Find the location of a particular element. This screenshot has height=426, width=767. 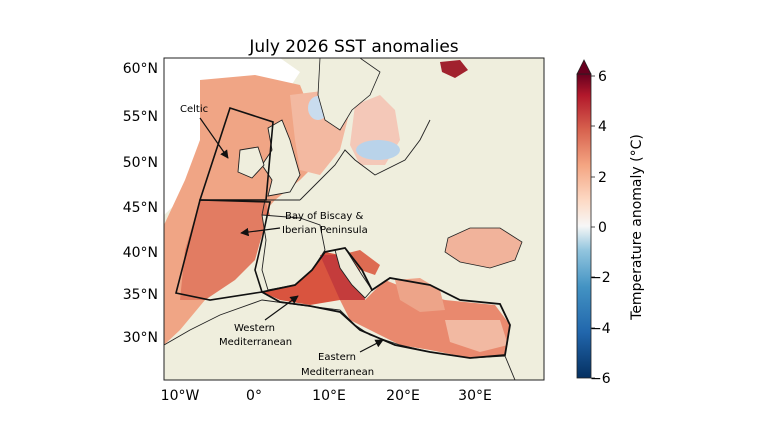

west-med-arrow is located at coordinates (281, 308).